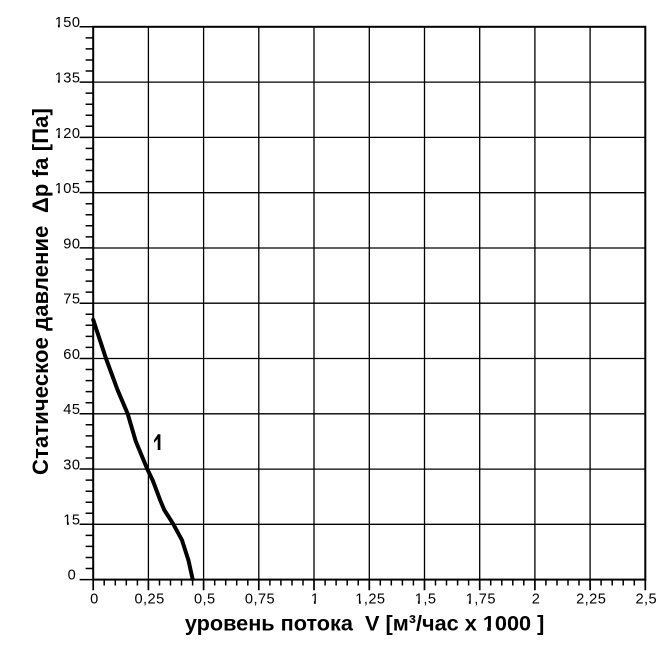 Image resolution: width=666 pixels, height=649 pixels. I want to click on svg-text: 1, so click(315, 600).